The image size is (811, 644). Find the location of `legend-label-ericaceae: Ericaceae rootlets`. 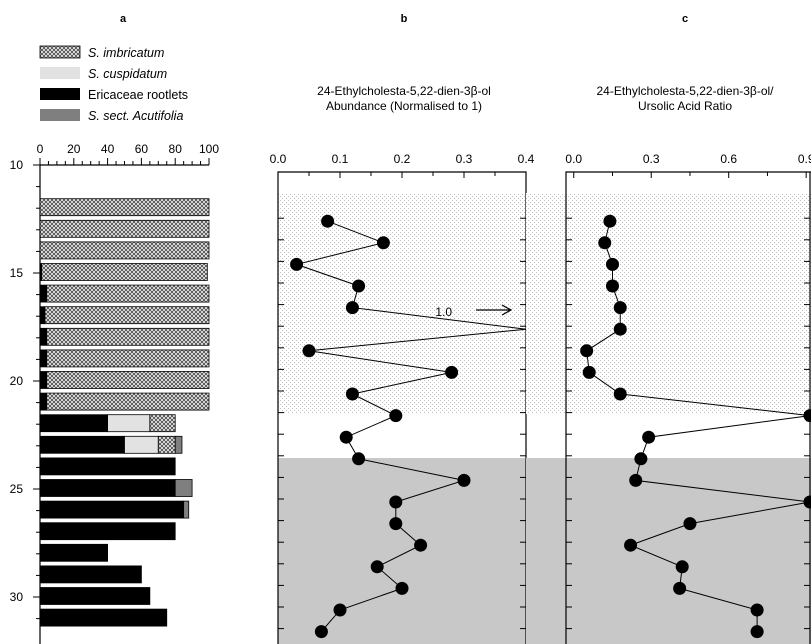

legend-label-ericaceae: Ericaceae rootlets is located at coordinates (138, 95).